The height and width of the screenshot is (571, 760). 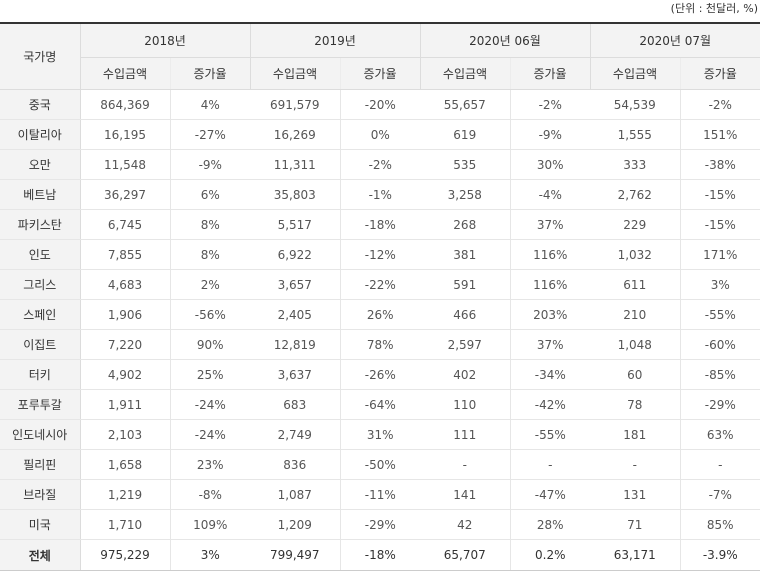 I want to click on import-amount-cell: 1,048, so click(x=635, y=344).